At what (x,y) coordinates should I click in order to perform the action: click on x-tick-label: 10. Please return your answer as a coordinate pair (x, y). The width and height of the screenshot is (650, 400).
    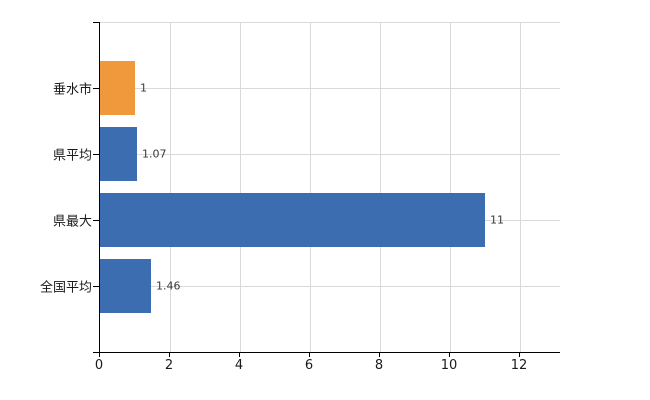
    Looking at the image, I should click on (449, 365).